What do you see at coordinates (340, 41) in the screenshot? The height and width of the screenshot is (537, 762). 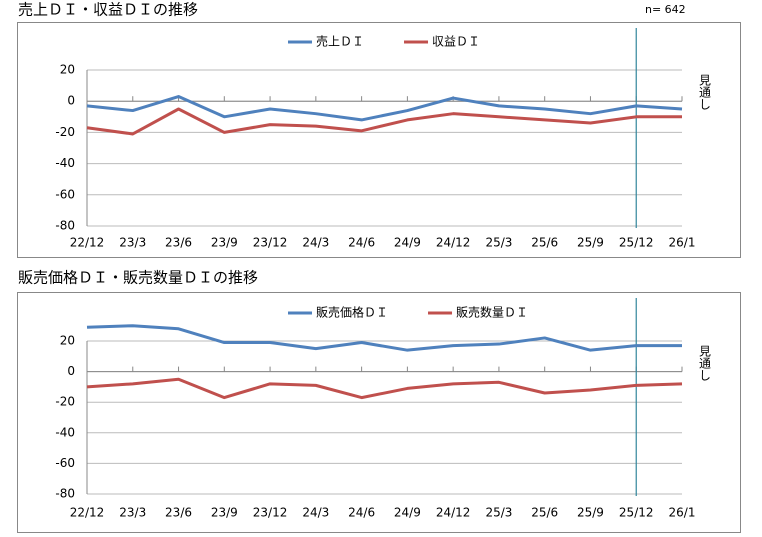 I see `legend-label: 売上ＤＩ` at bounding box center [340, 41].